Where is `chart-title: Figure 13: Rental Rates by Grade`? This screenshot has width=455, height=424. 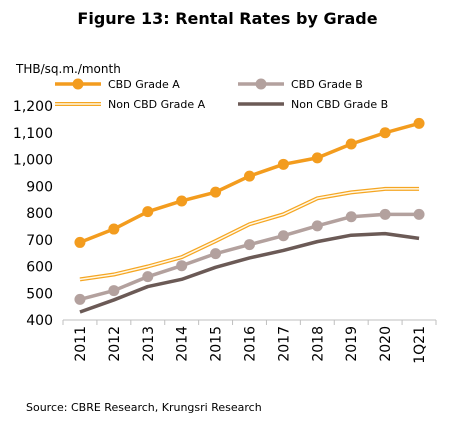 chart-title: Figure 13: Rental Rates by Grade is located at coordinates (227, 18).